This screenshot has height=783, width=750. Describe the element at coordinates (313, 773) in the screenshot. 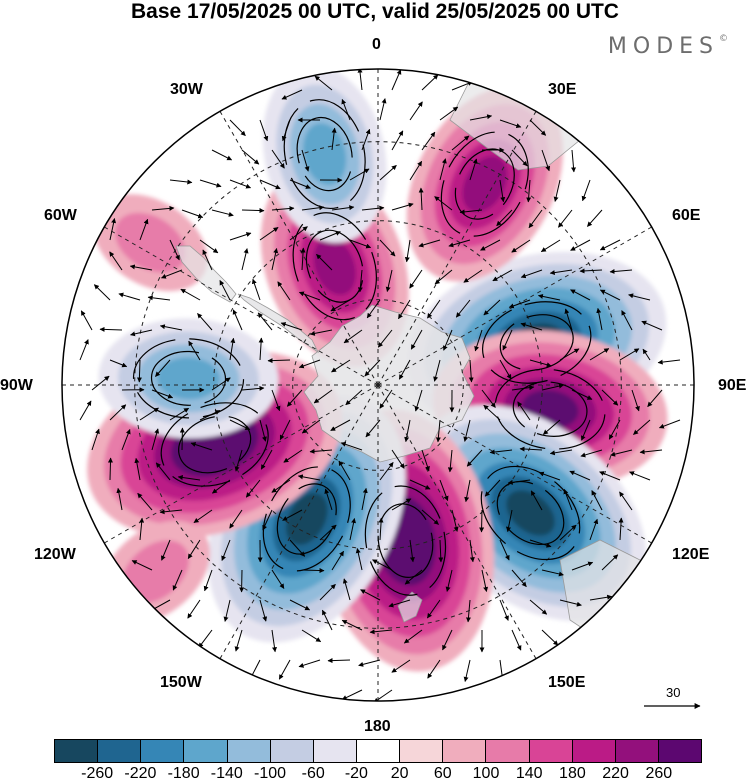

I see `legend-tick-label: -60` at that location.